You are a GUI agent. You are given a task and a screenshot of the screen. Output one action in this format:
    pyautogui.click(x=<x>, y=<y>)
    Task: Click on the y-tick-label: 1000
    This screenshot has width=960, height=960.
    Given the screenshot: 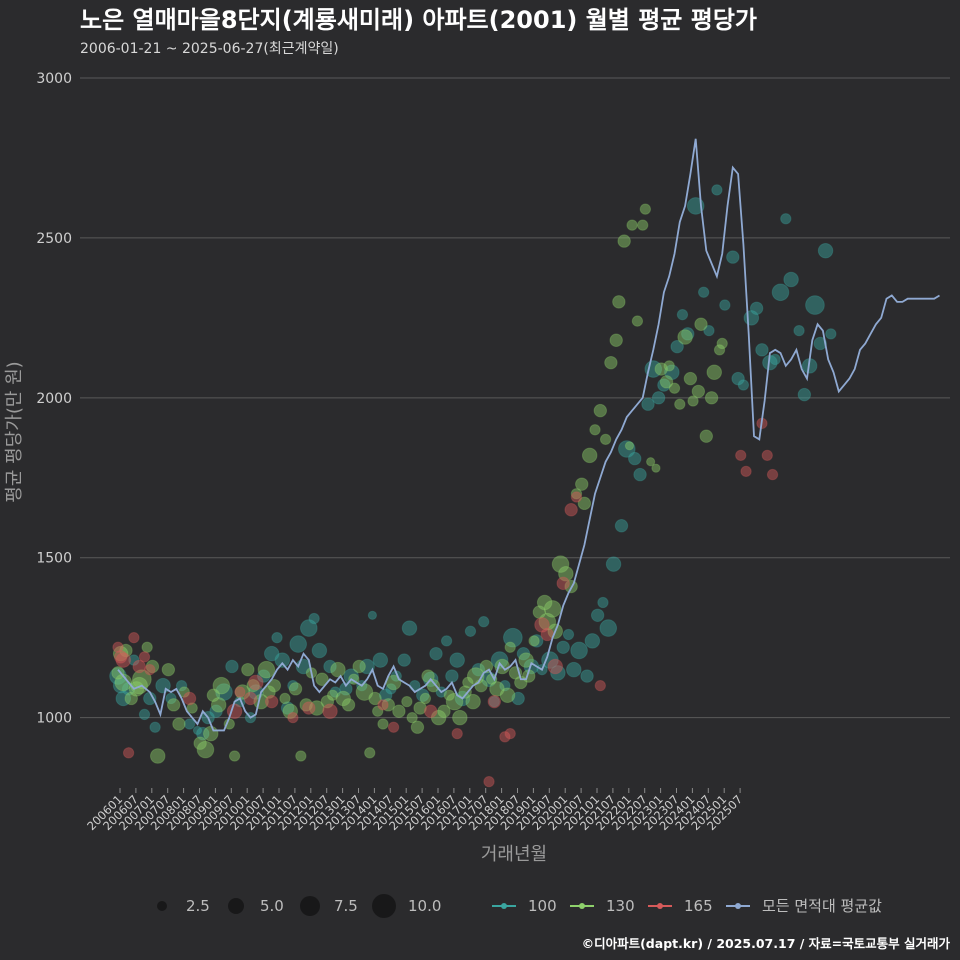 What is the action you would take?
    pyautogui.click(x=54, y=719)
    